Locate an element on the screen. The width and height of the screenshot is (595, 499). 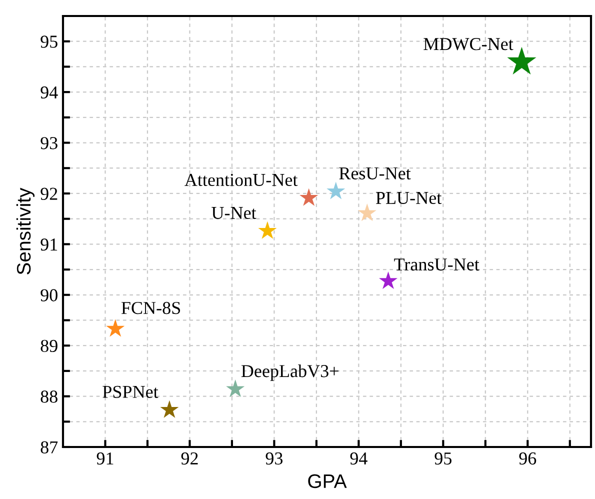
x-tick-label: 94 is located at coordinates (359, 458).